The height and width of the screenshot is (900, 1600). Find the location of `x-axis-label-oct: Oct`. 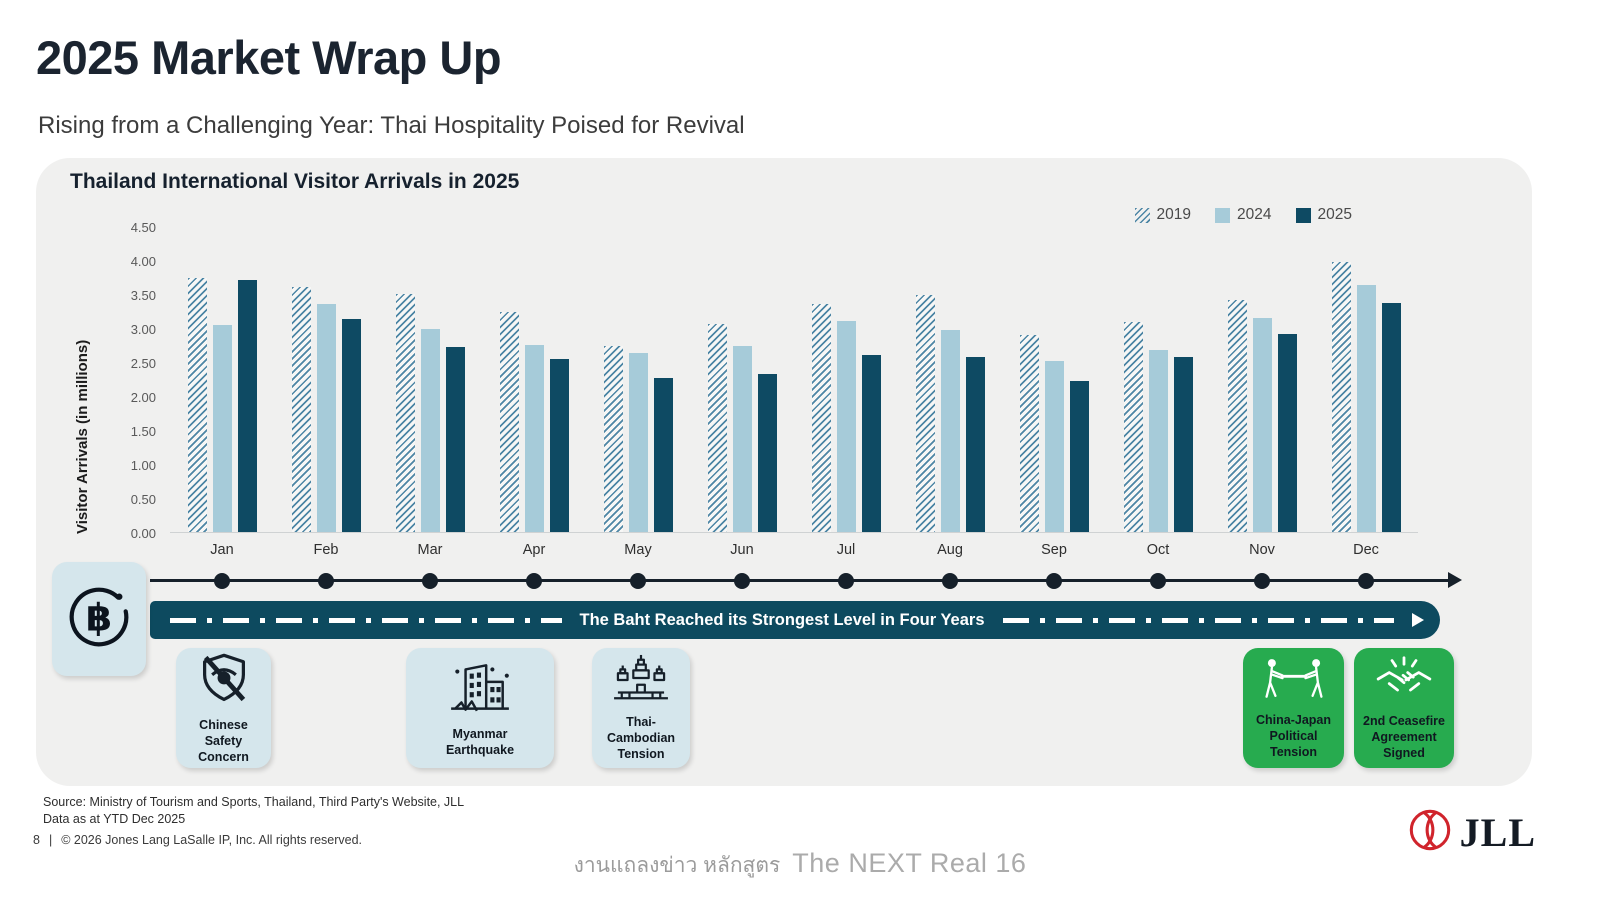

x-axis-label-oct: Oct is located at coordinates (1158, 550).